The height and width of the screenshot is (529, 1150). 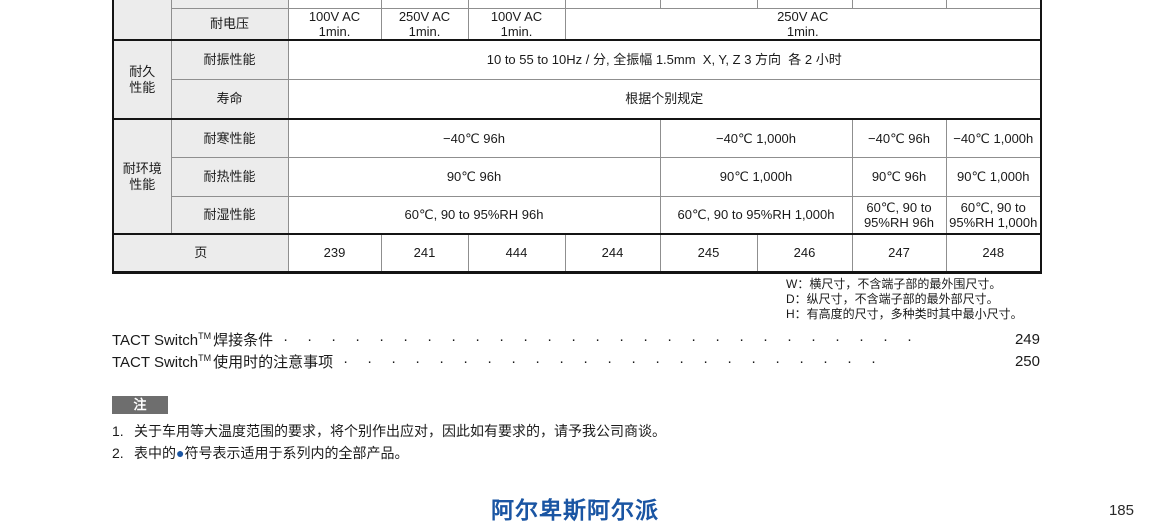 What do you see at coordinates (1121, 510) in the screenshot?
I see `folio-page-number: 185` at bounding box center [1121, 510].